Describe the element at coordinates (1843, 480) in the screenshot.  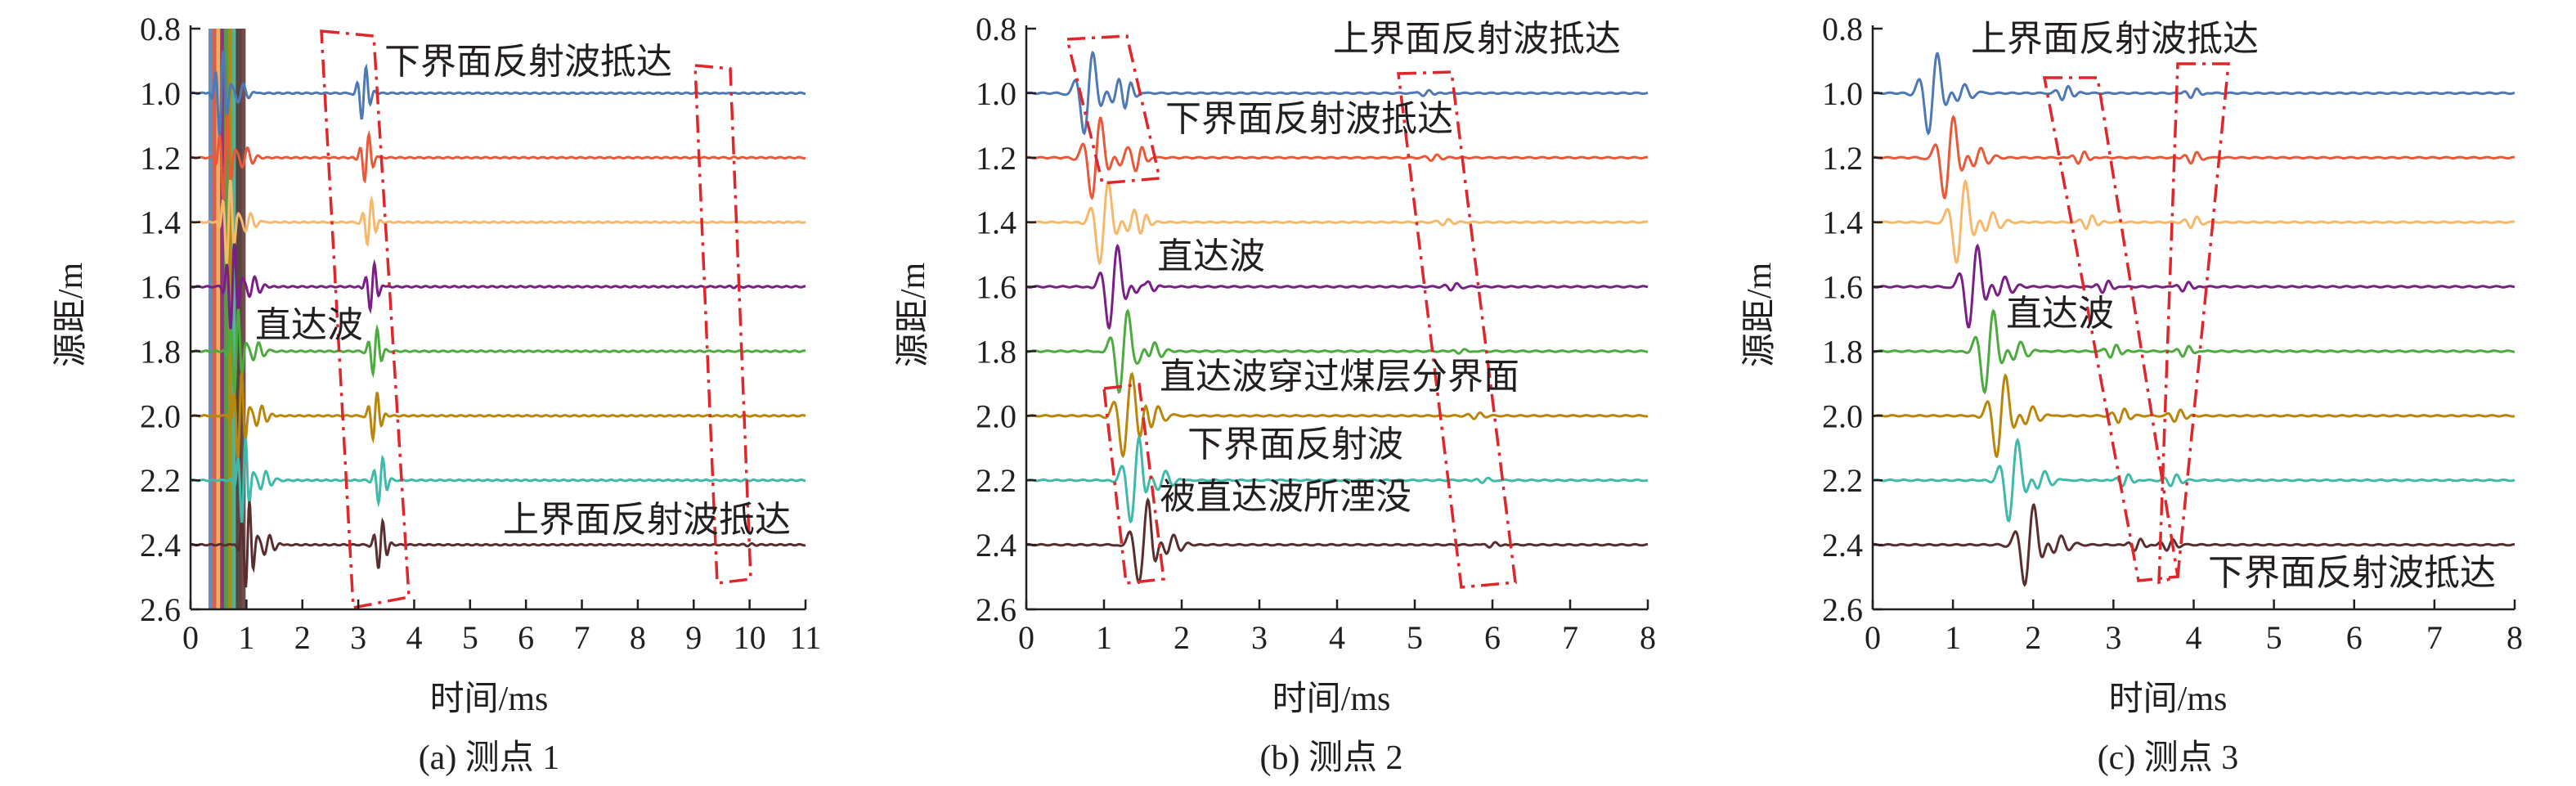
I see `panel-c-y-tick-label: 2.2` at that location.